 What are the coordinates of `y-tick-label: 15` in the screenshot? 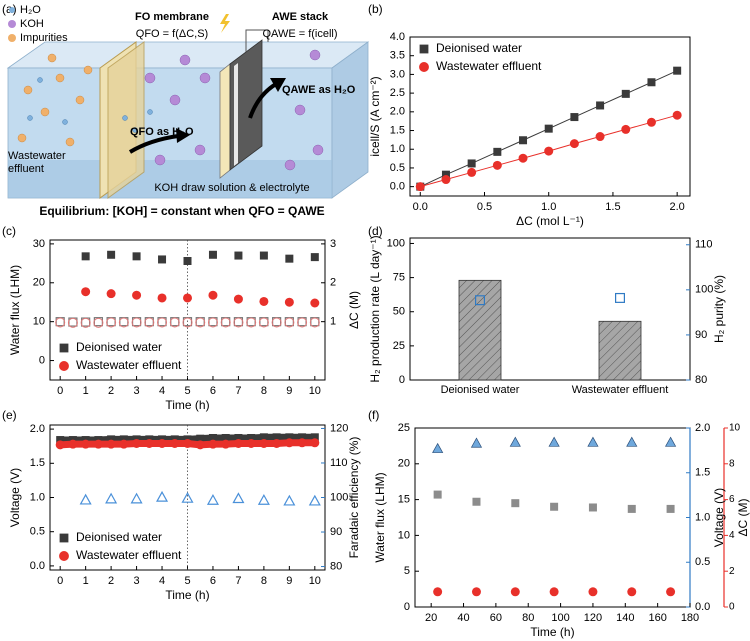 It's located at (404, 500).